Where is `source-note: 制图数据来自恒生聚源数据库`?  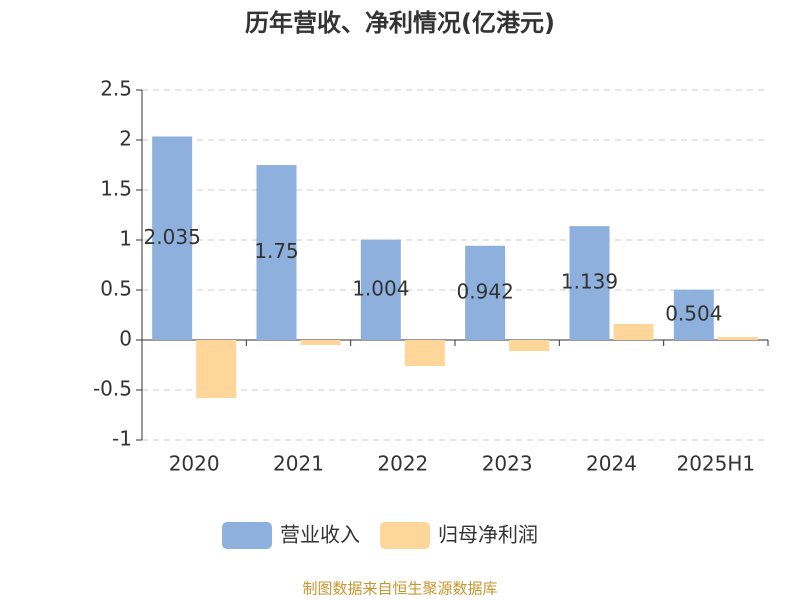
source-note: 制图数据来自恒生聚源数据库 is located at coordinates (399, 589).